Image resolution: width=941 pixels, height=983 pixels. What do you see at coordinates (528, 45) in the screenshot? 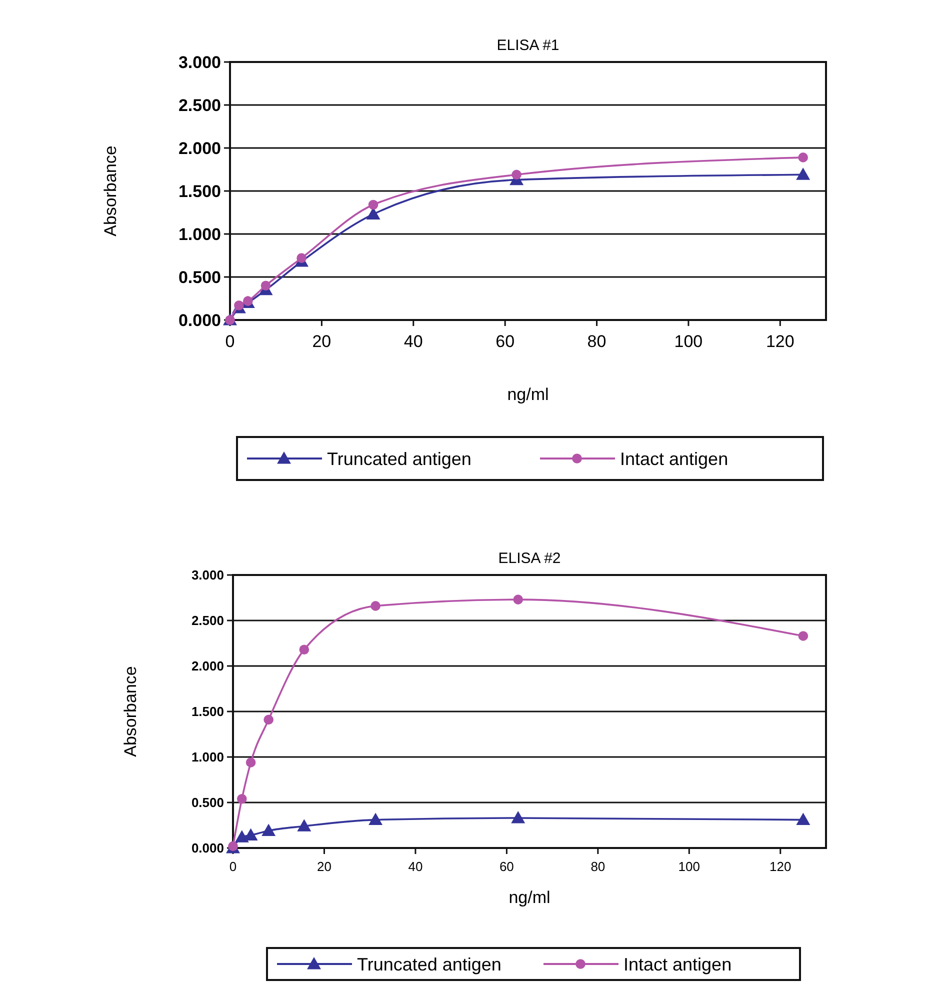
I see `chart-title: ELISA #1` at bounding box center [528, 45].